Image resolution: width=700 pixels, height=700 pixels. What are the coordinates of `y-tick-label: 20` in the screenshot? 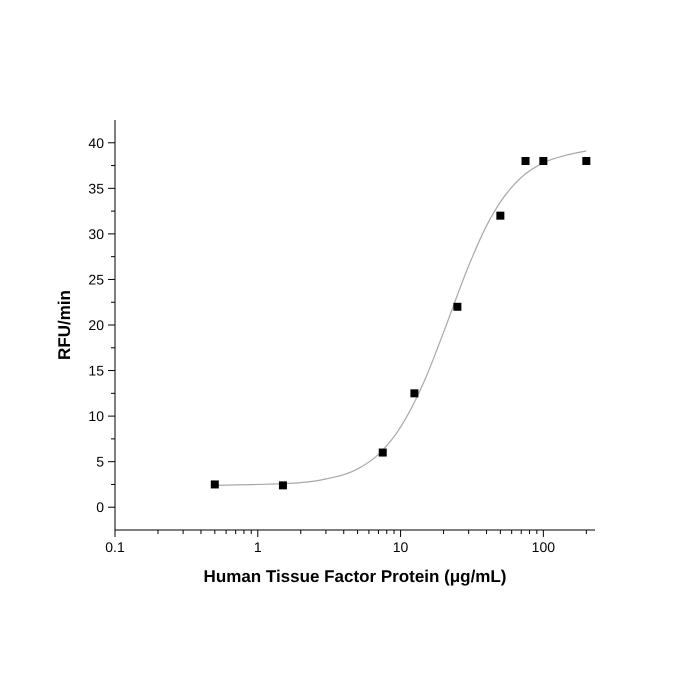 It's located at (96, 325).